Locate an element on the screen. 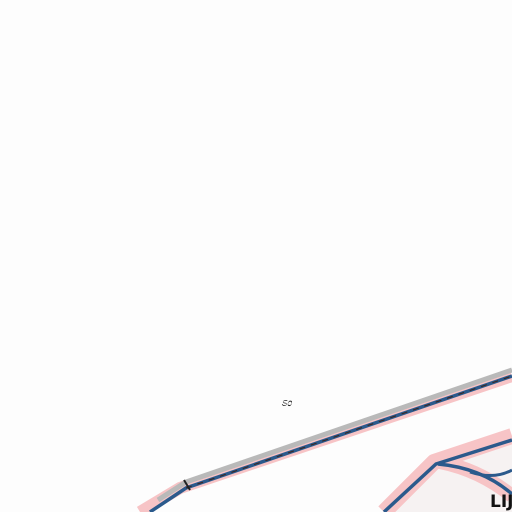 This screenshot has height=512, width=512. rail-dash-main is located at coordinates (348, 432).